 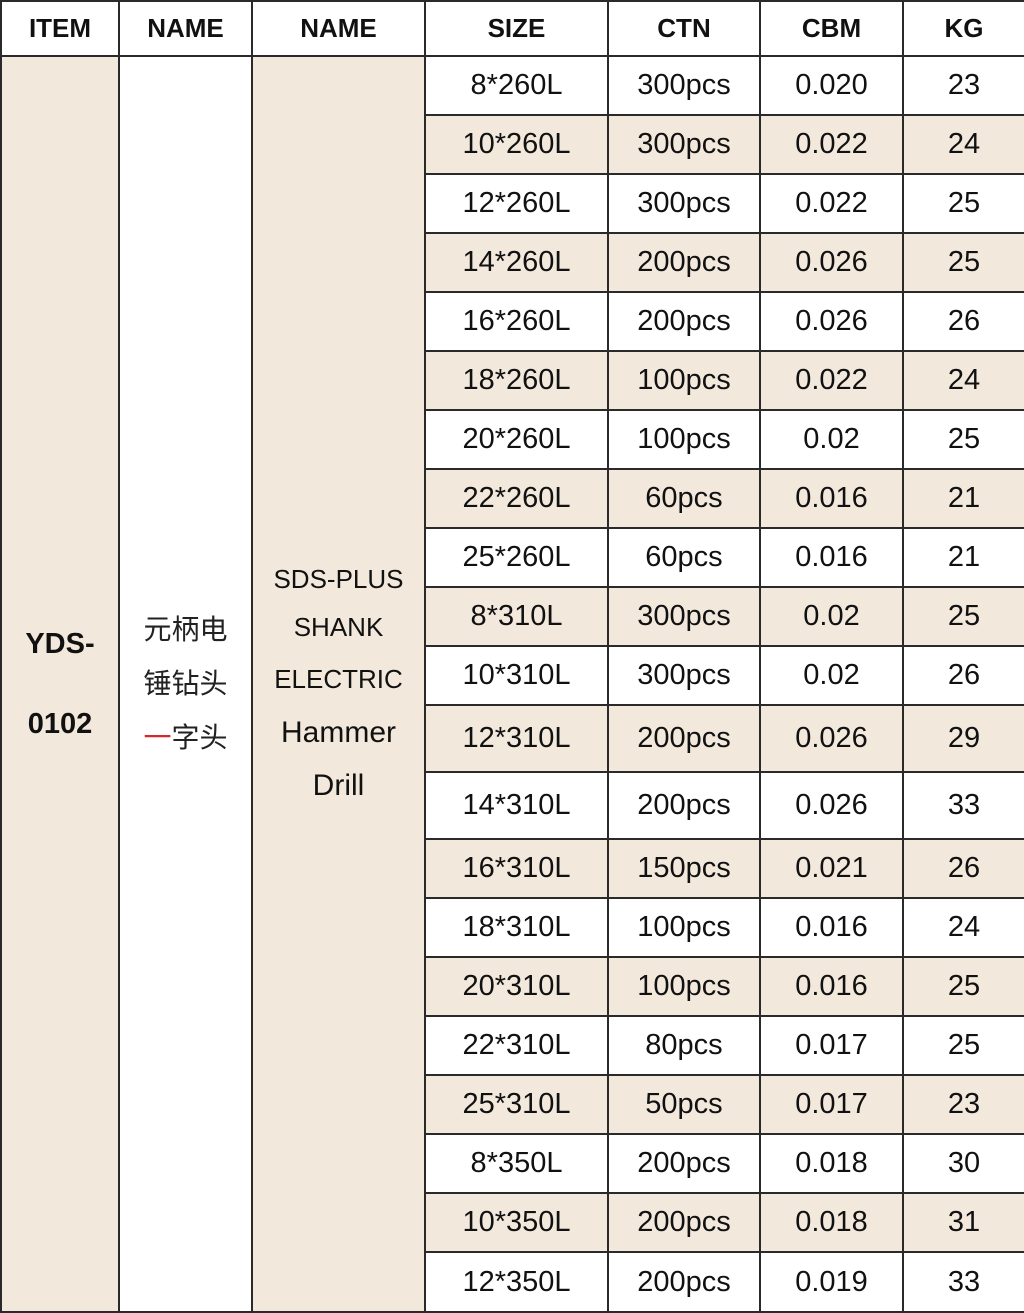 I want to click on size-cell: 10*260L, so click(x=516, y=144).